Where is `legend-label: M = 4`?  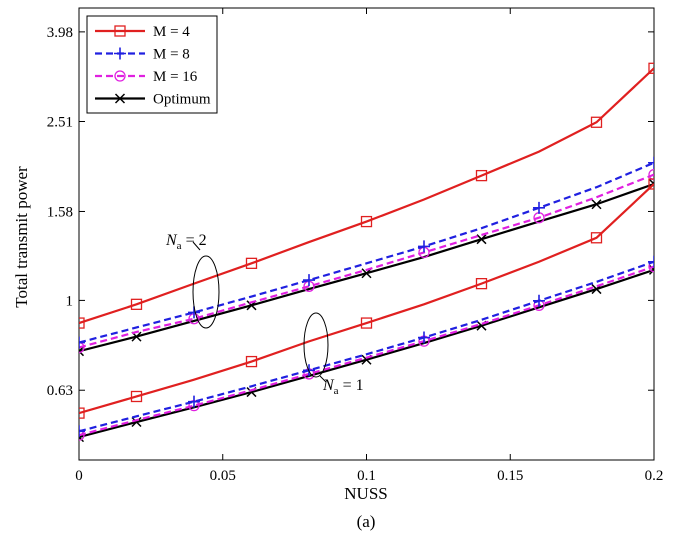
legend-label: M = 4 is located at coordinates (171, 32).